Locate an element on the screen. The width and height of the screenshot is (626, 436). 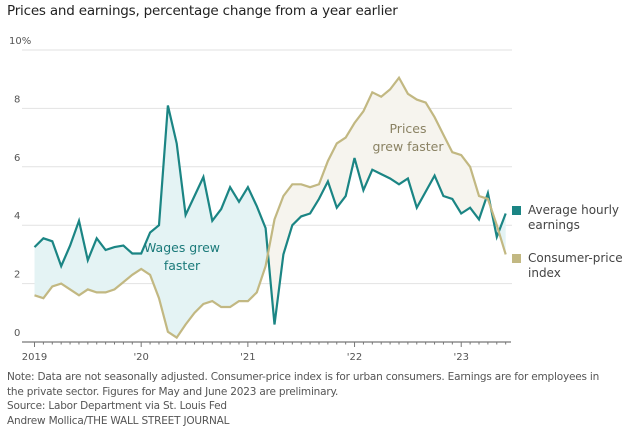
y-axis-labels: 0 2 4 6 8 10% is located at coordinates (20, 187).